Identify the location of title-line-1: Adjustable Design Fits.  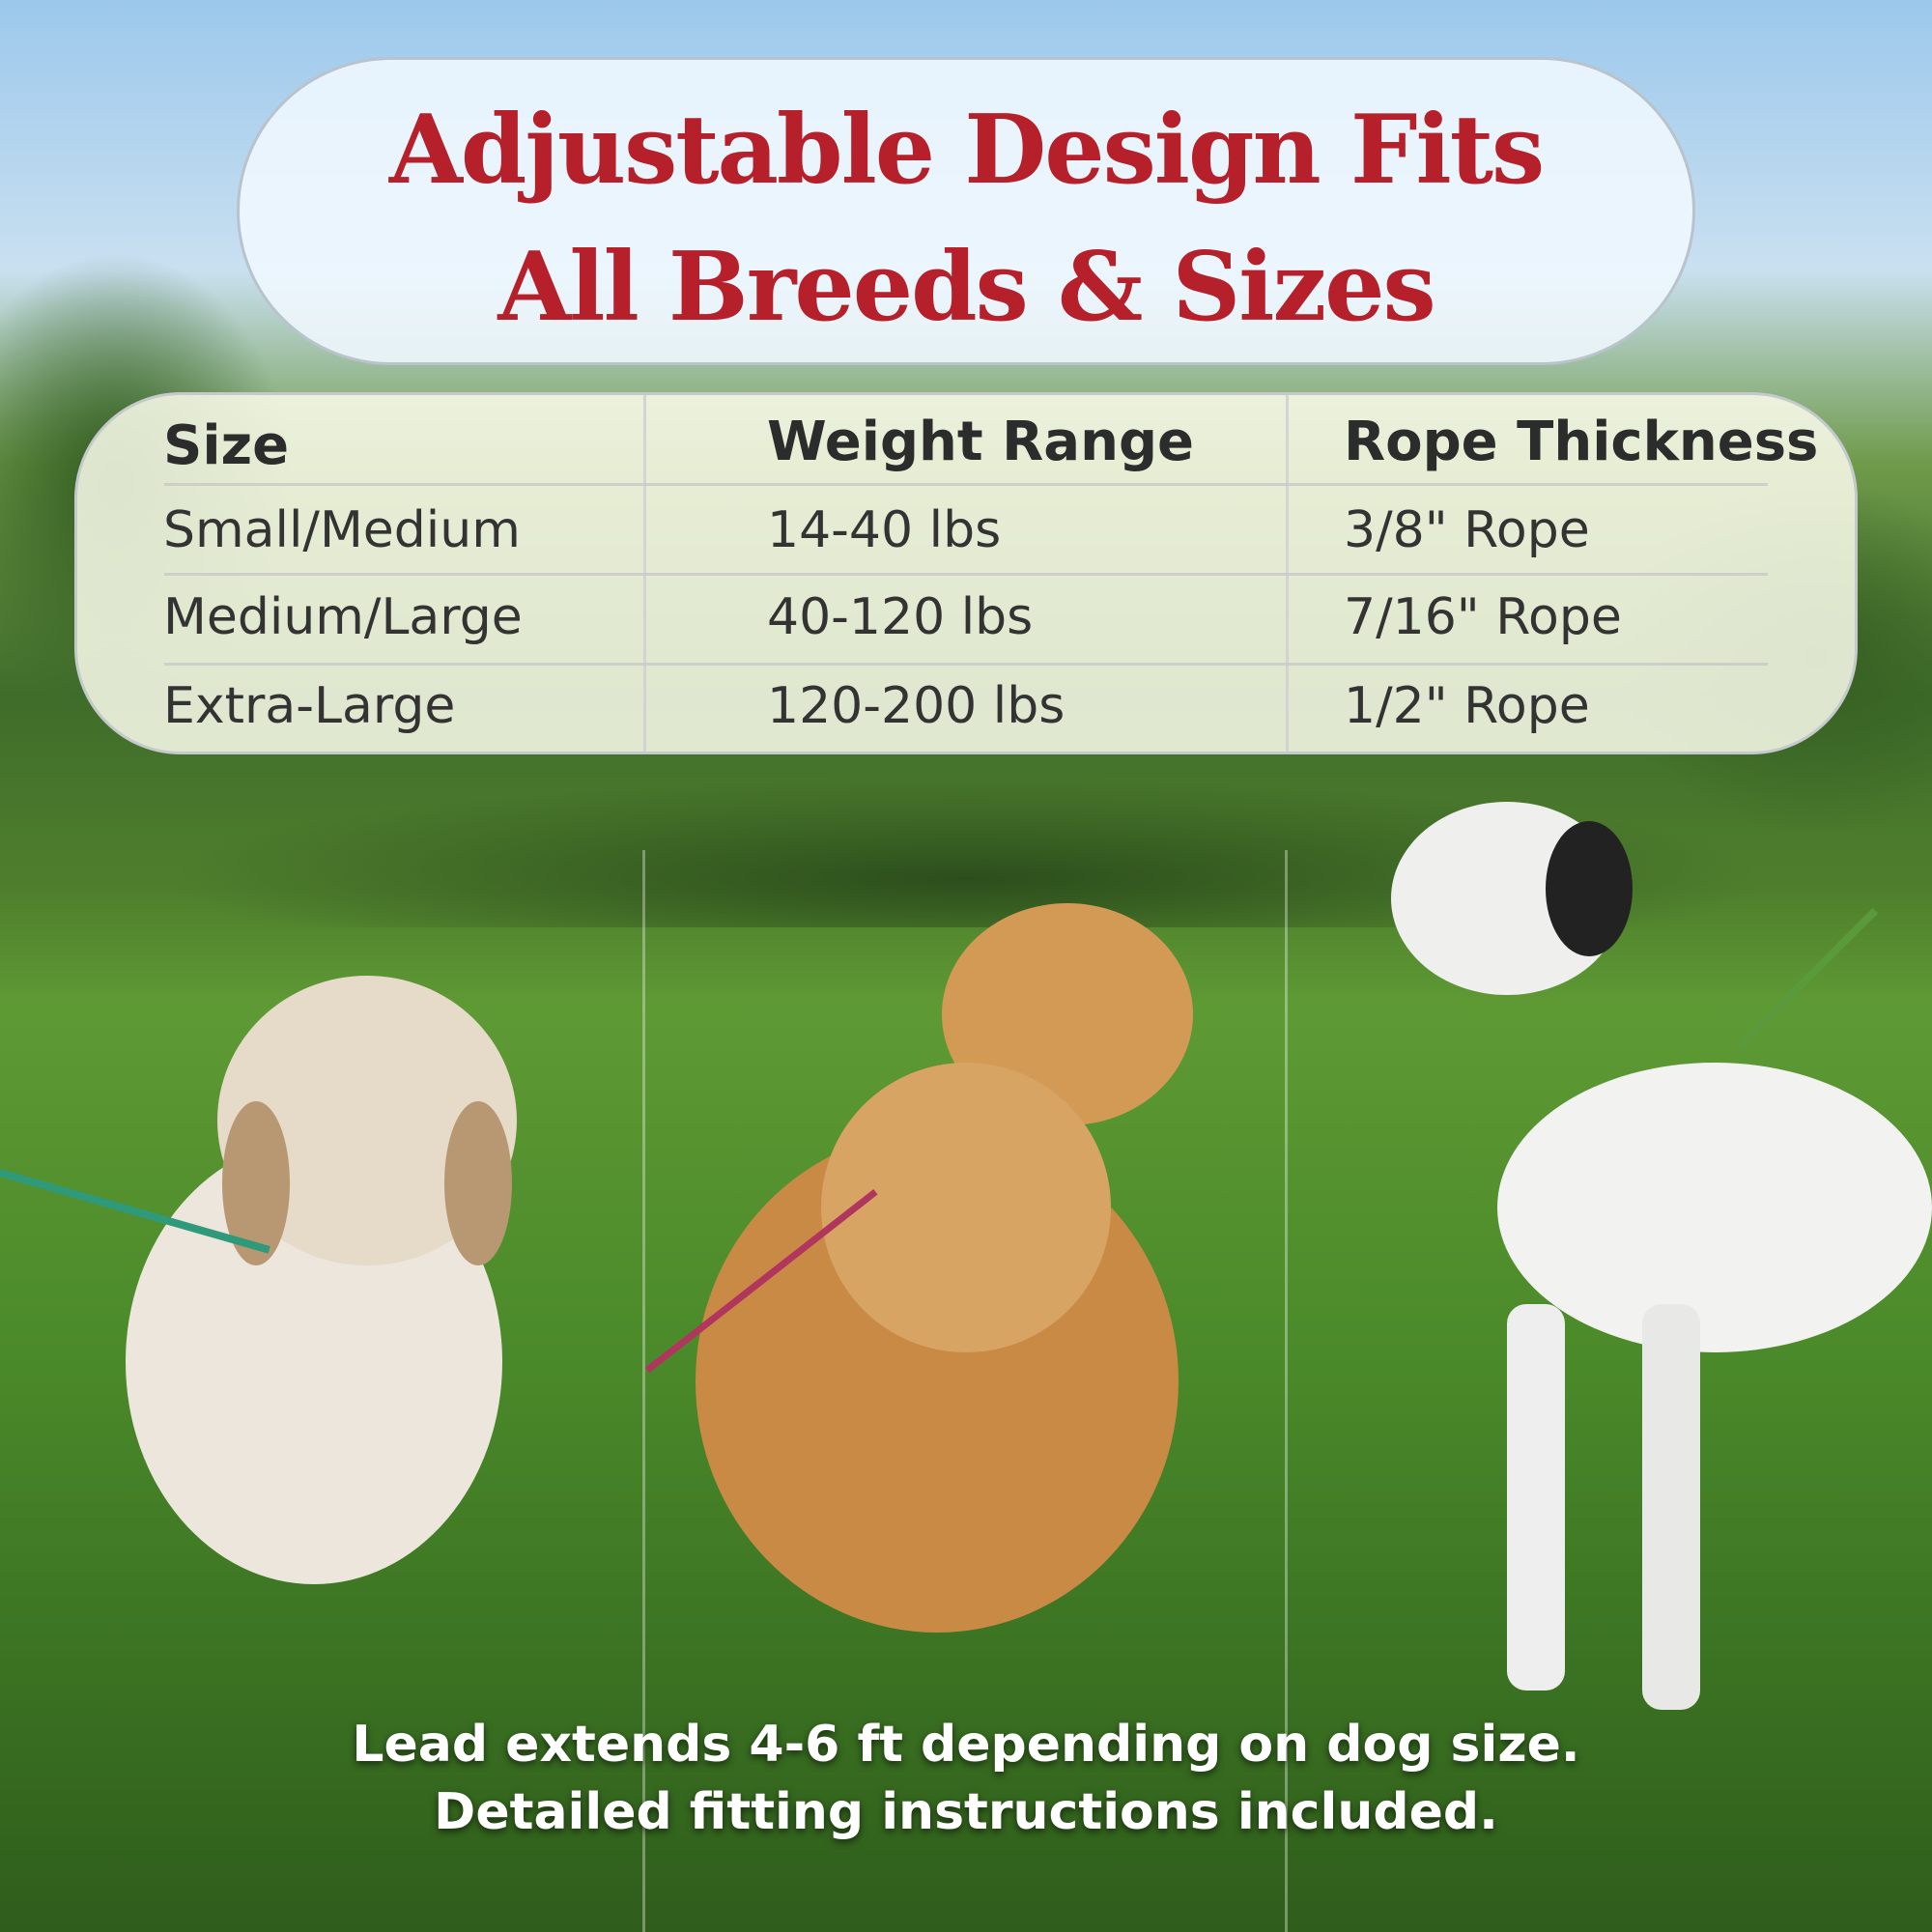
(966, 150).